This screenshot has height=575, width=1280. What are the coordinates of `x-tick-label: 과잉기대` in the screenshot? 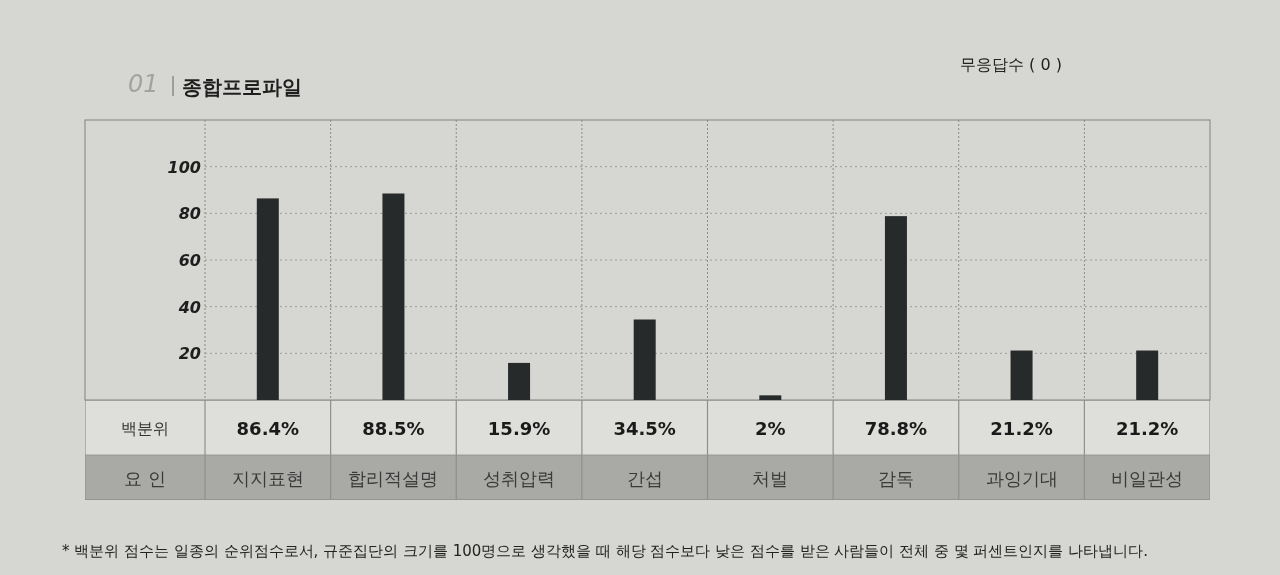 It's located at (1021, 478).